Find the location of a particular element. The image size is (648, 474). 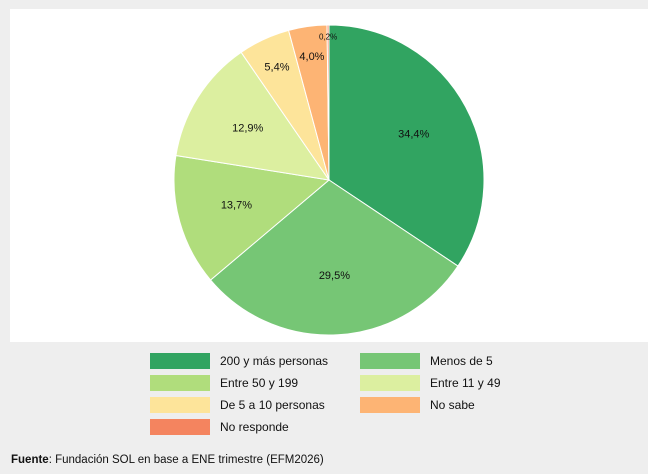

legend-label: Entre 11 y 49 is located at coordinates (465, 383).